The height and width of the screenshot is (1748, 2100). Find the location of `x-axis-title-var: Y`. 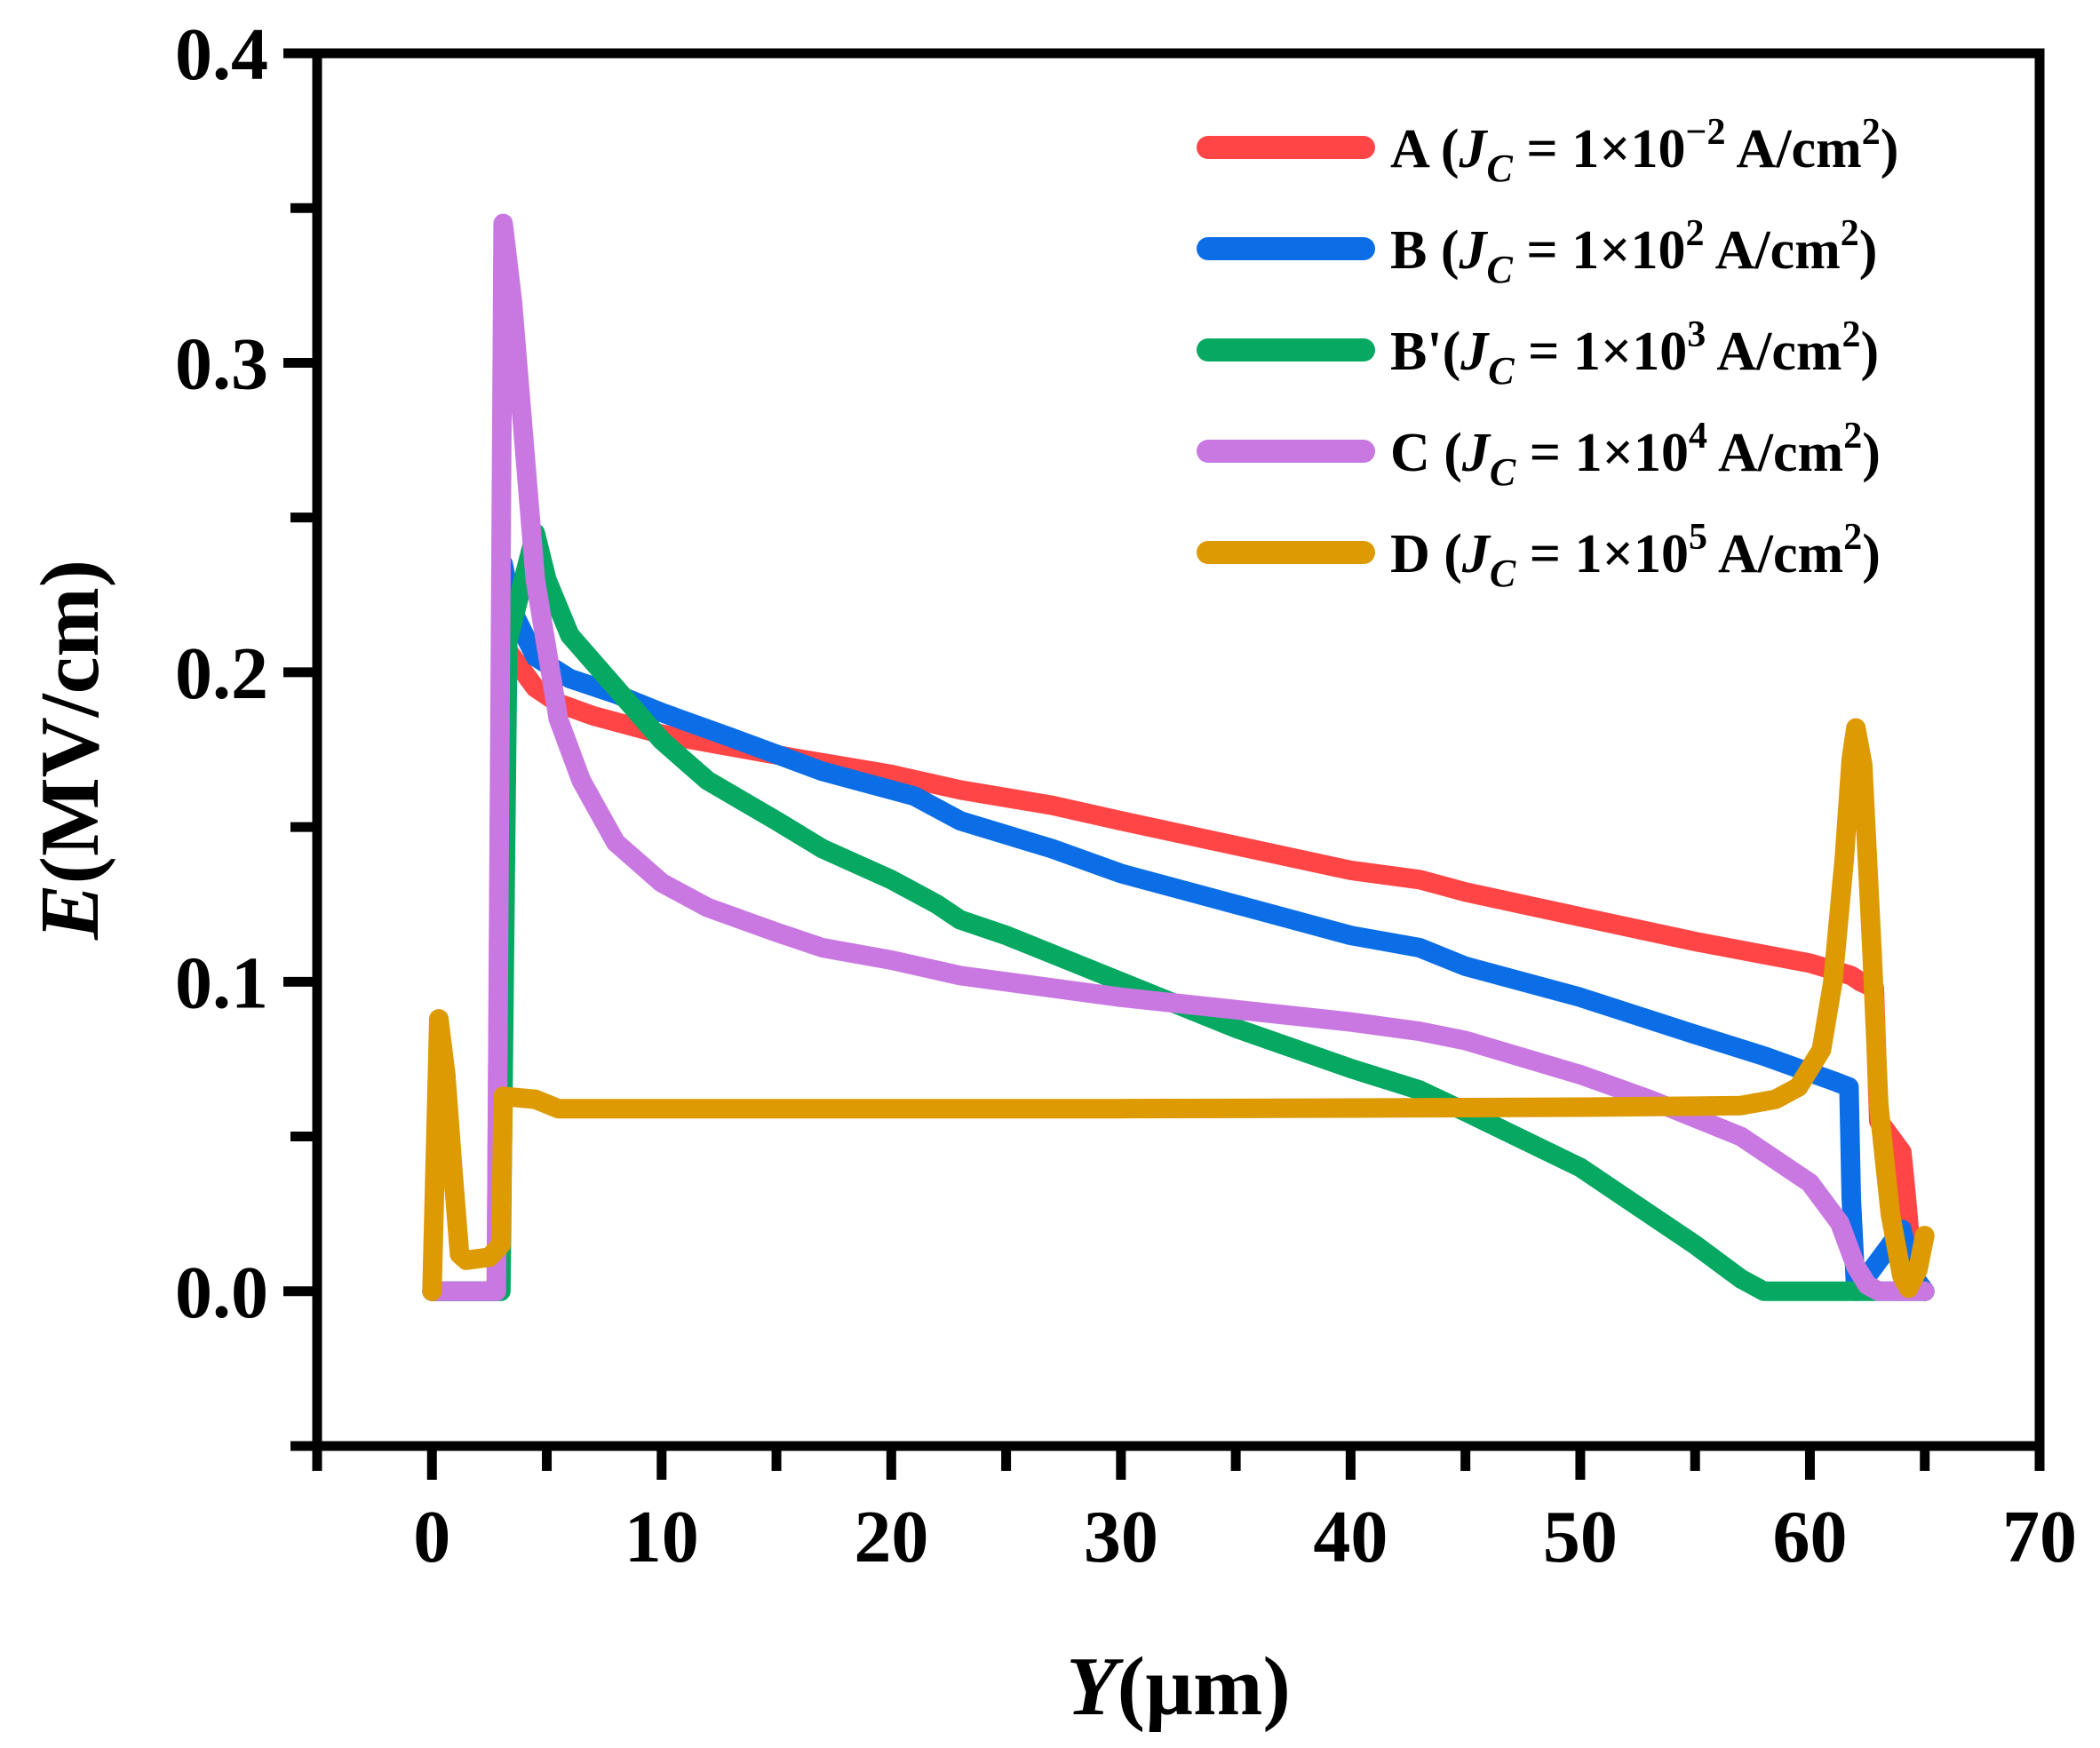

x-axis-title-var: Y is located at coordinates (1095, 1687).